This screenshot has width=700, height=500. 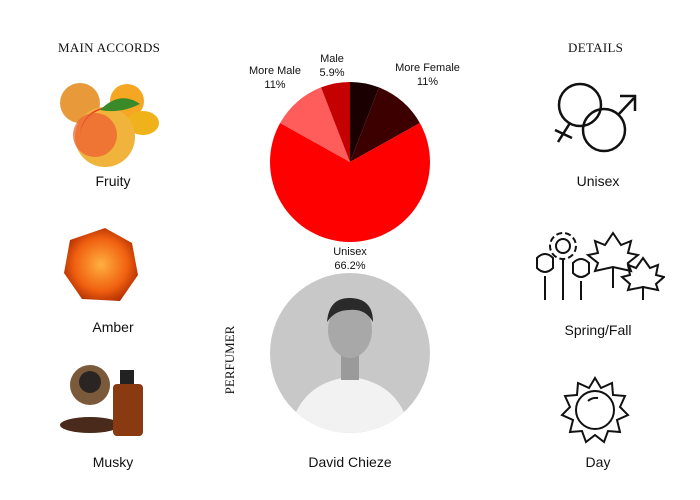 What do you see at coordinates (113, 462) in the screenshot?
I see `accord-label-musky: Musky` at bounding box center [113, 462].